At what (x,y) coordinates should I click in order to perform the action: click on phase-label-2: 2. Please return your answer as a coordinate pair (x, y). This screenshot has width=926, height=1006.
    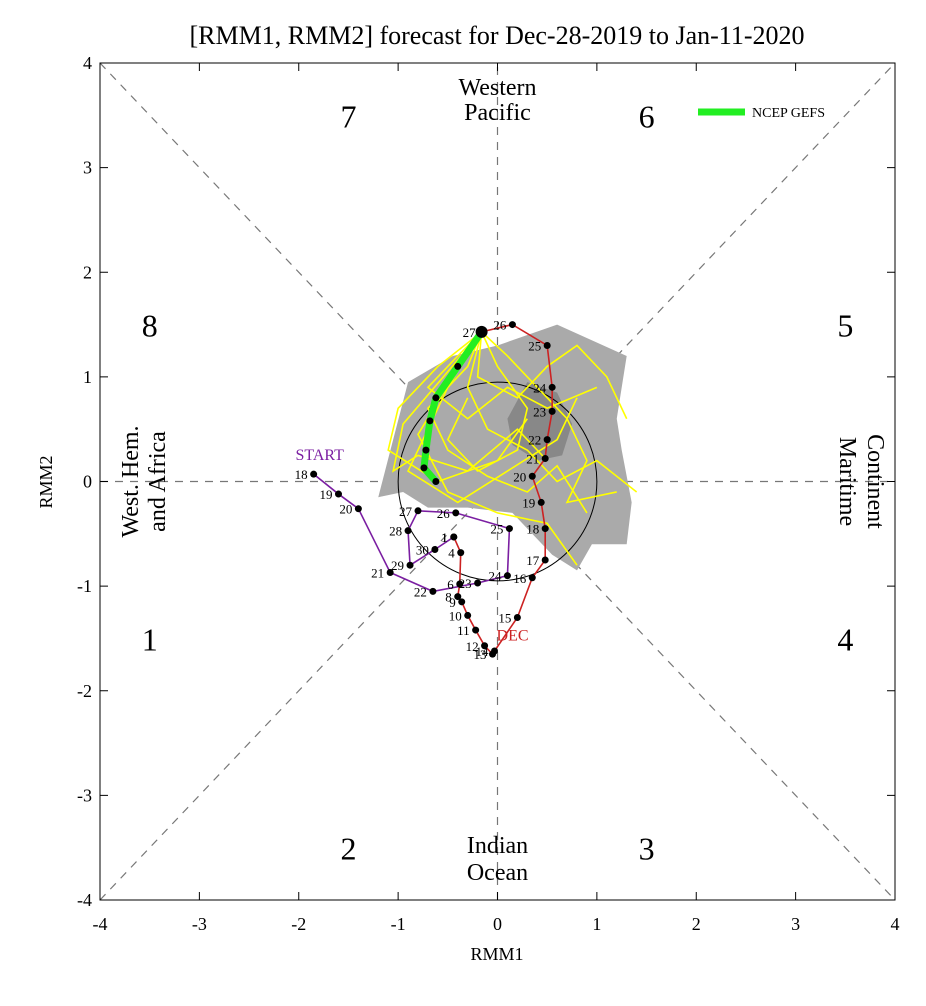
    Looking at the image, I should click on (348, 849).